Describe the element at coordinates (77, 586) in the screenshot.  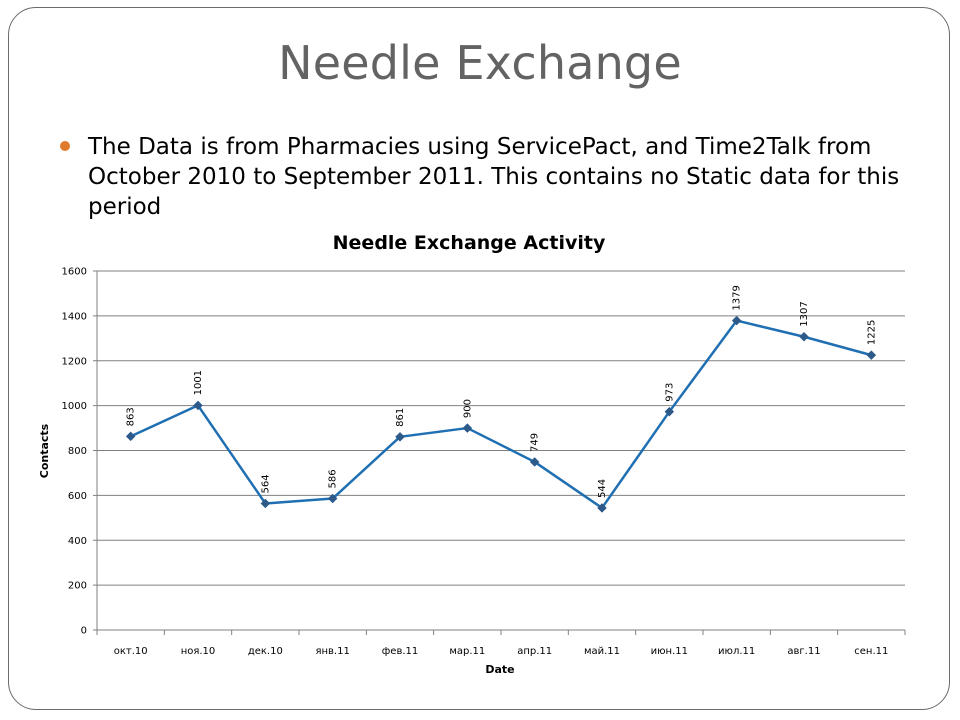
I see `y-tick-label: 200` at that location.